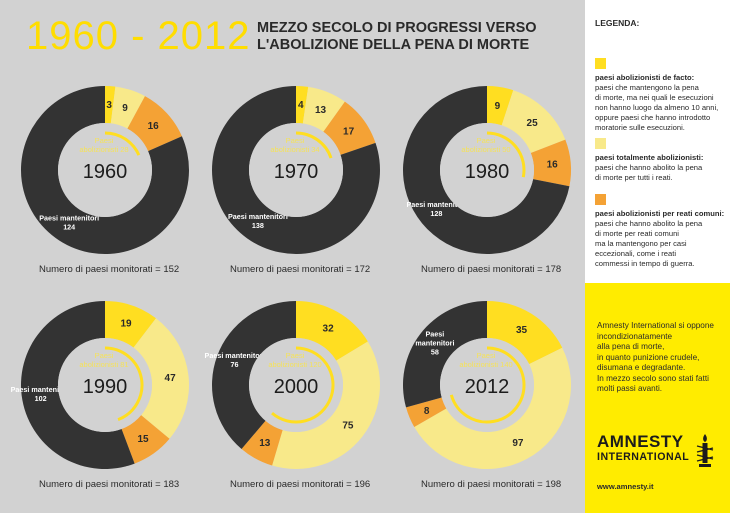 The height and width of the screenshot is (513, 730). I want to click on mantenitori-label-1970: Paesi mantenitori 138, so click(258, 221).